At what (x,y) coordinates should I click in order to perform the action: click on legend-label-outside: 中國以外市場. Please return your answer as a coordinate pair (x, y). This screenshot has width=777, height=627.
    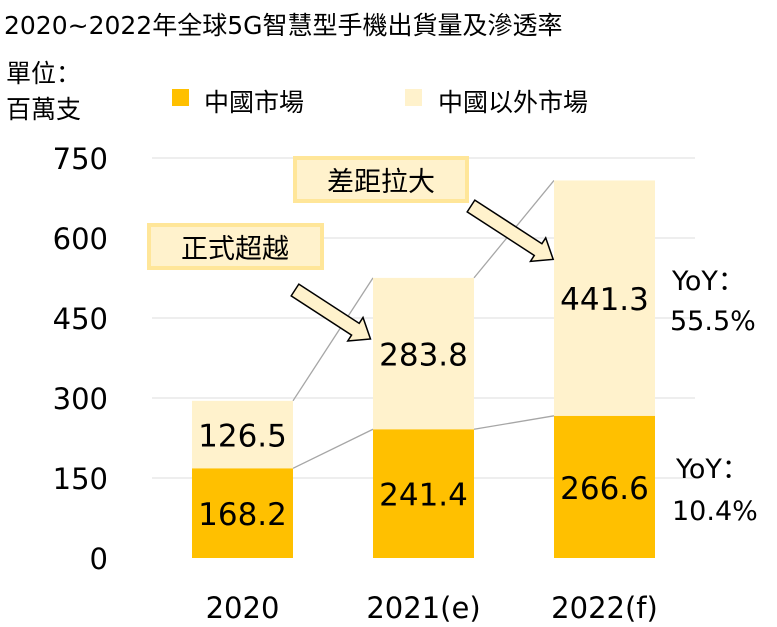
    Looking at the image, I should click on (513, 102).